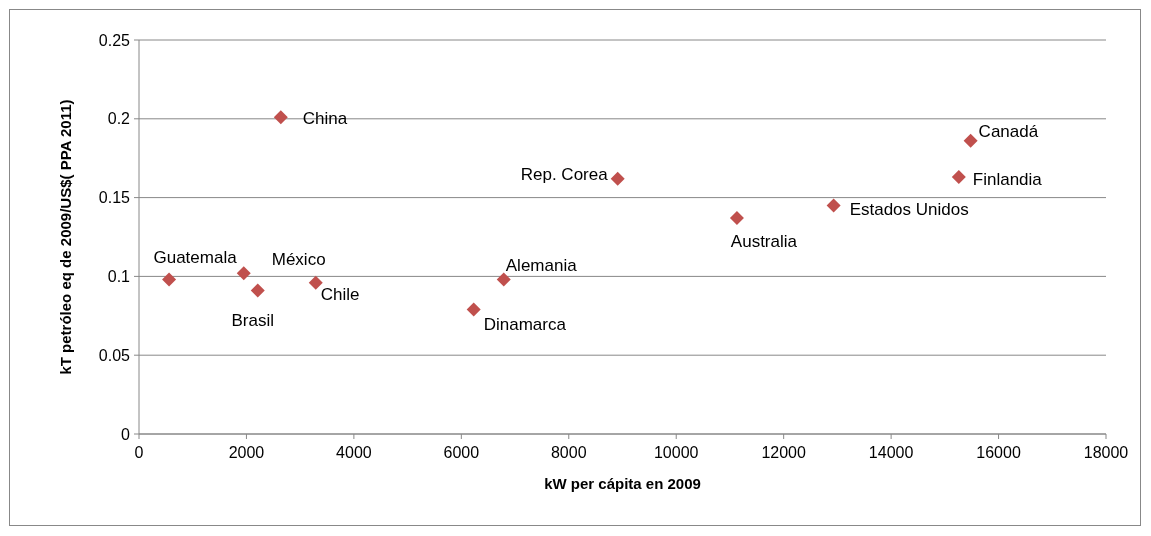 The width and height of the screenshot is (1151, 536). I want to click on annotation: Australia, so click(764, 242).